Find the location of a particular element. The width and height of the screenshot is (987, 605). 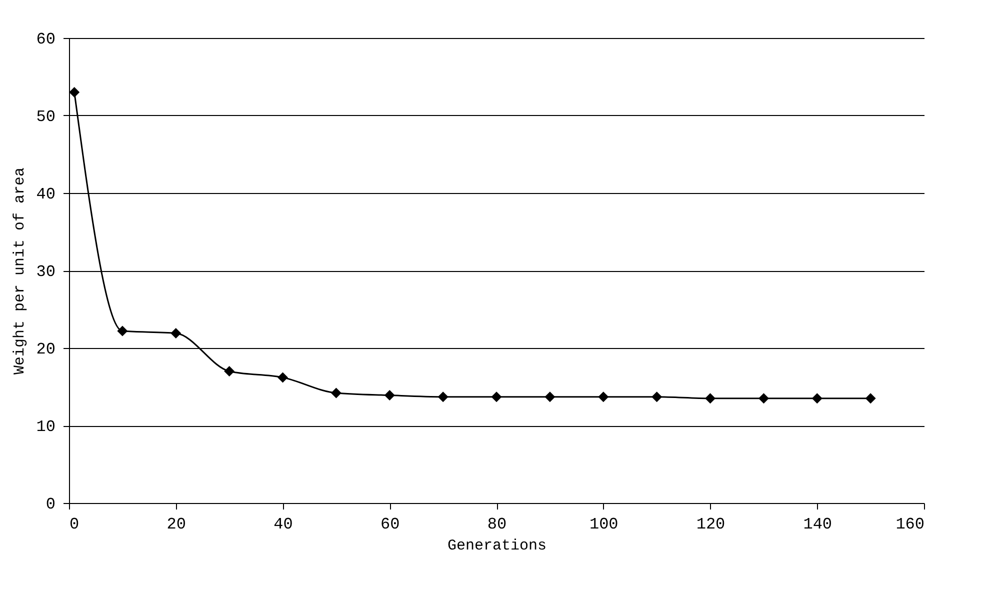

y-tick-label: 40 is located at coordinates (46, 195).